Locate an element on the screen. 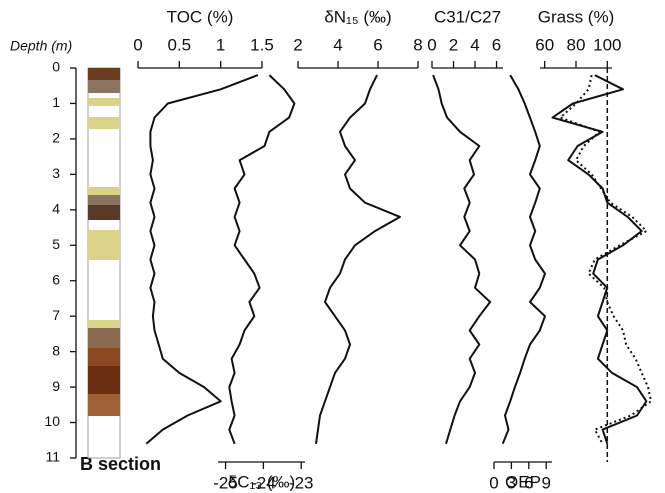 Image resolution: width=665 pixels, height=493 pixels. x-tick-label: -24 is located at coordinates (263, 482).